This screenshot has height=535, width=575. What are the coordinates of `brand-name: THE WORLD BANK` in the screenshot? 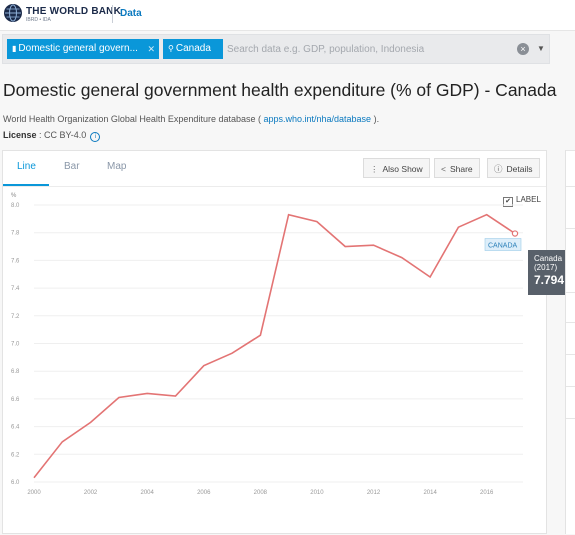 It's located at (73, 11).